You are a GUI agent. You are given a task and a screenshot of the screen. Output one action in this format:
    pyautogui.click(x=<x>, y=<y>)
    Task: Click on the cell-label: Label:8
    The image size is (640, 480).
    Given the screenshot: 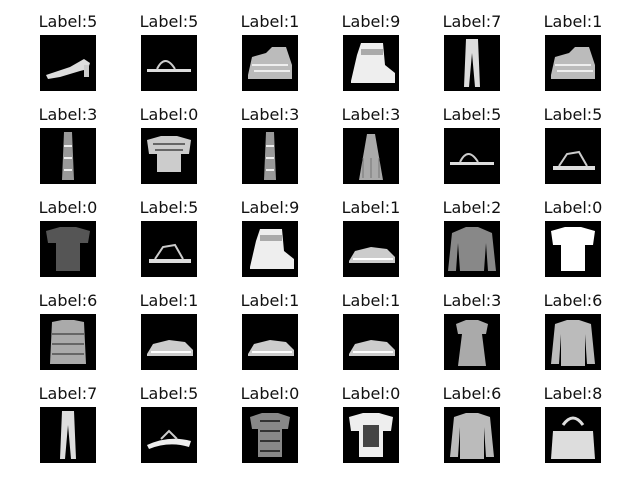 What is the action you would take?
    pyautogui.click(x=573, y=393)
    